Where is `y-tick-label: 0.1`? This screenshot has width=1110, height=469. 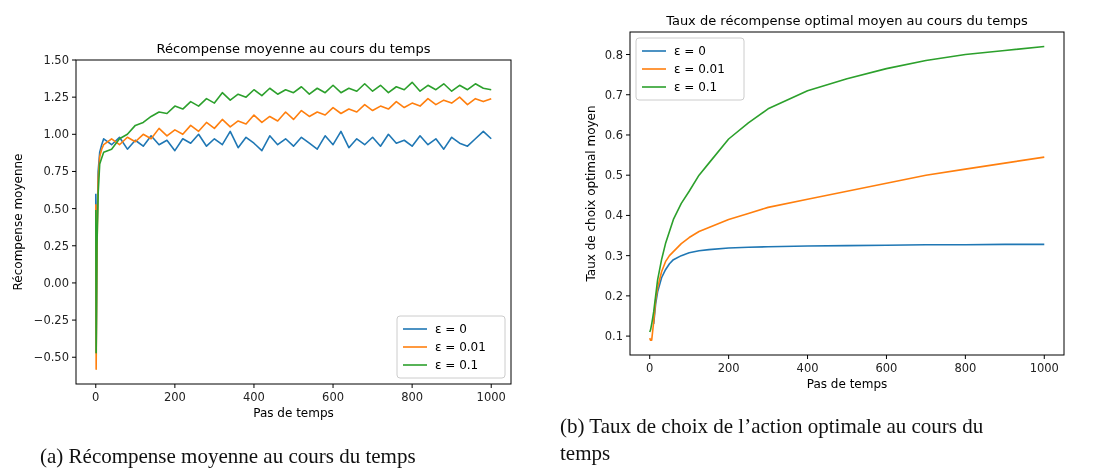 y-tick-label: 0.1 is located at coordinates (613, 336).